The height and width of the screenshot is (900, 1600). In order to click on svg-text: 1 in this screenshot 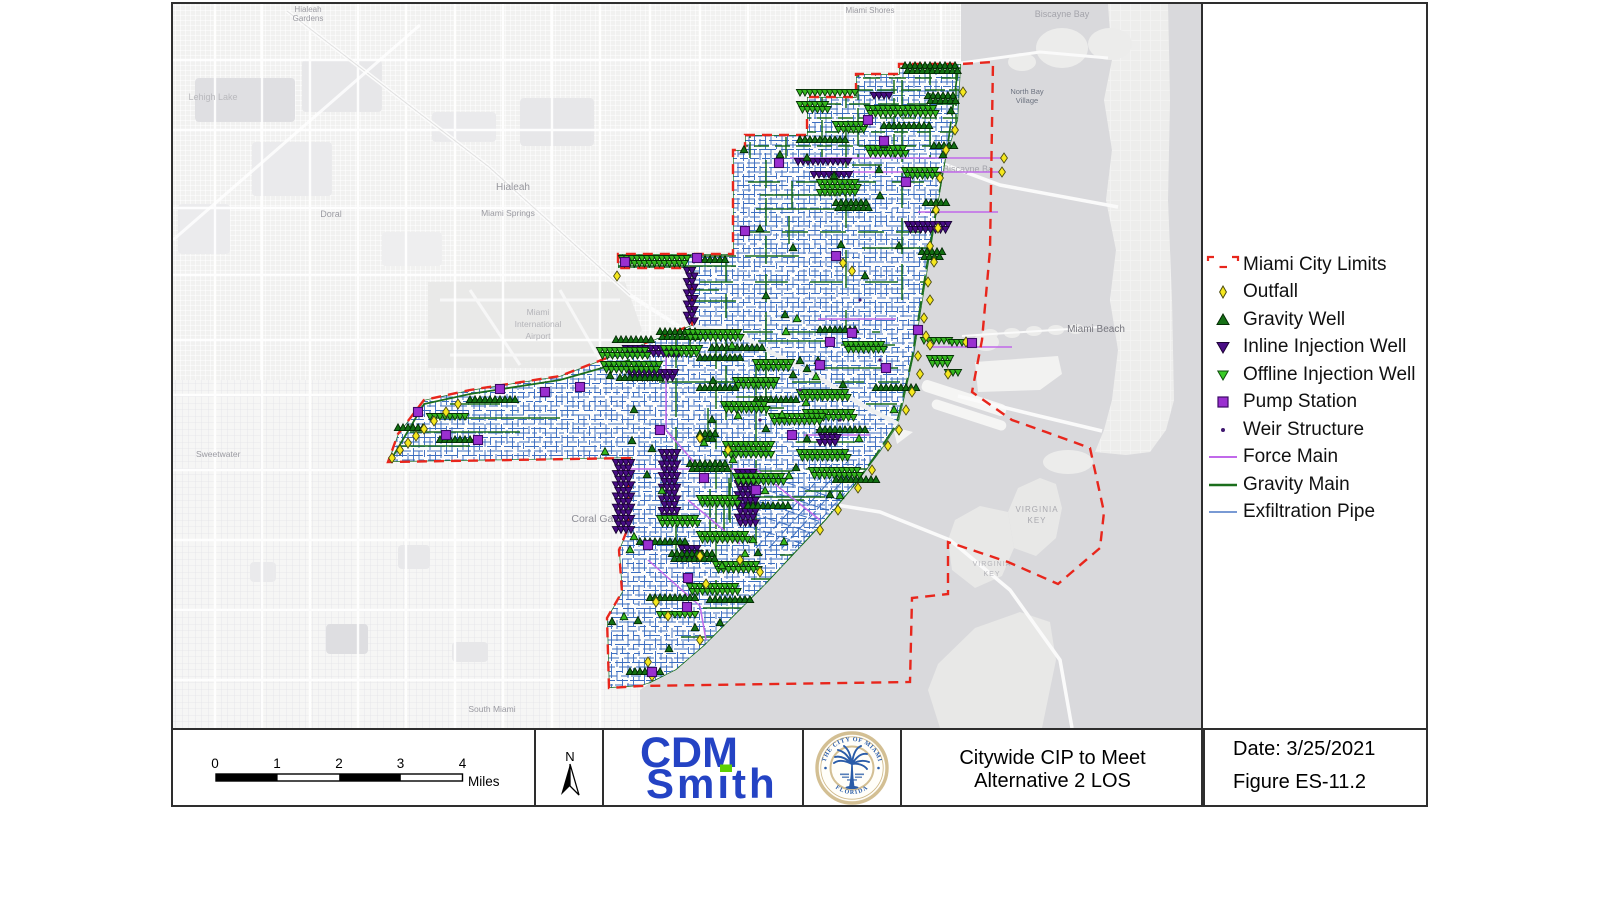, I will do `click(277, 763)`.